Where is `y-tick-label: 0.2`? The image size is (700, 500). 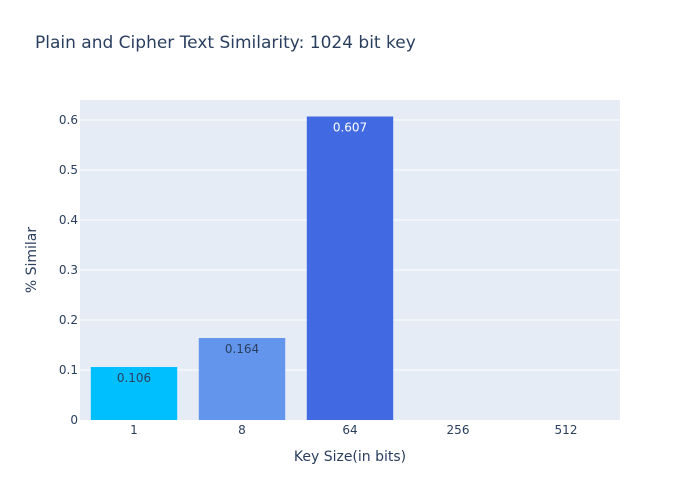 y-tick-label: 0.2 is located at coordinates (68, 320).